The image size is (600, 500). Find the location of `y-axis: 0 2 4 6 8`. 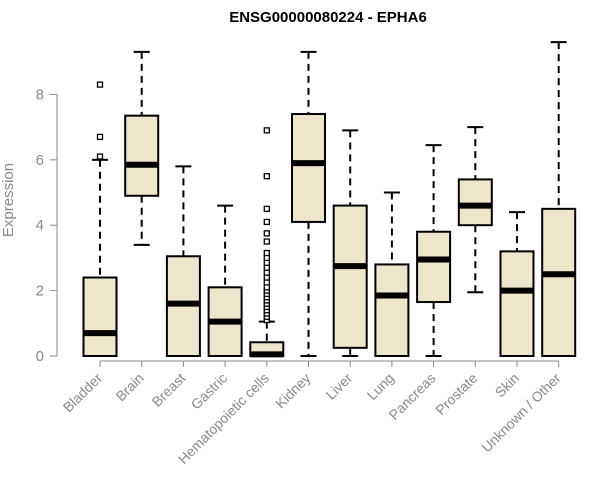

y-axis: 0 2 4 6 8 is located at coordinates (47, 225).